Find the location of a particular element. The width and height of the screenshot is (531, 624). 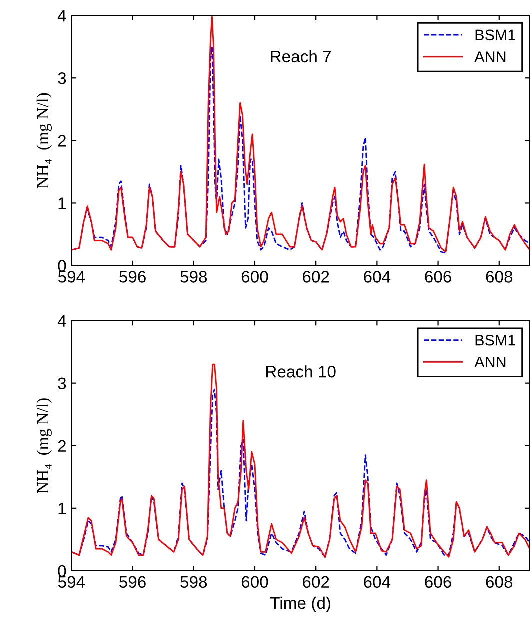

x-axis-title: Time (d) is located at coordinates (300, 604).